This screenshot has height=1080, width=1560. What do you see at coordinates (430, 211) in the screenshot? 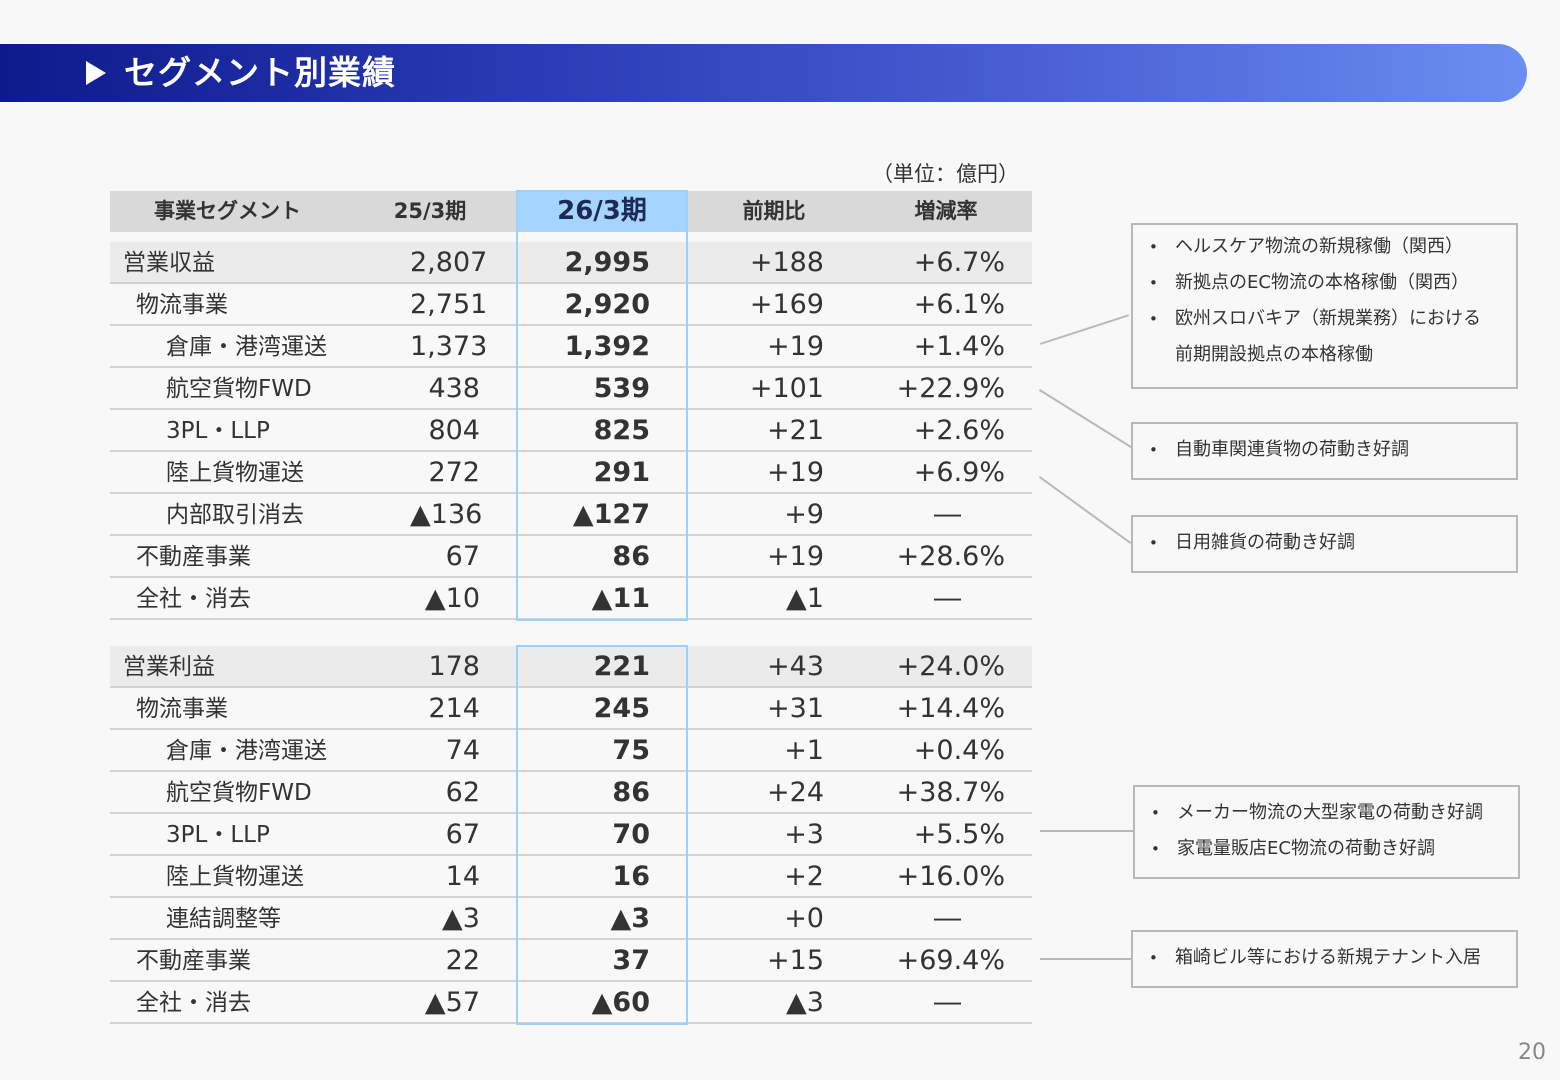
I see `header-prev: 25/3期` at bounding box center [430, 211].